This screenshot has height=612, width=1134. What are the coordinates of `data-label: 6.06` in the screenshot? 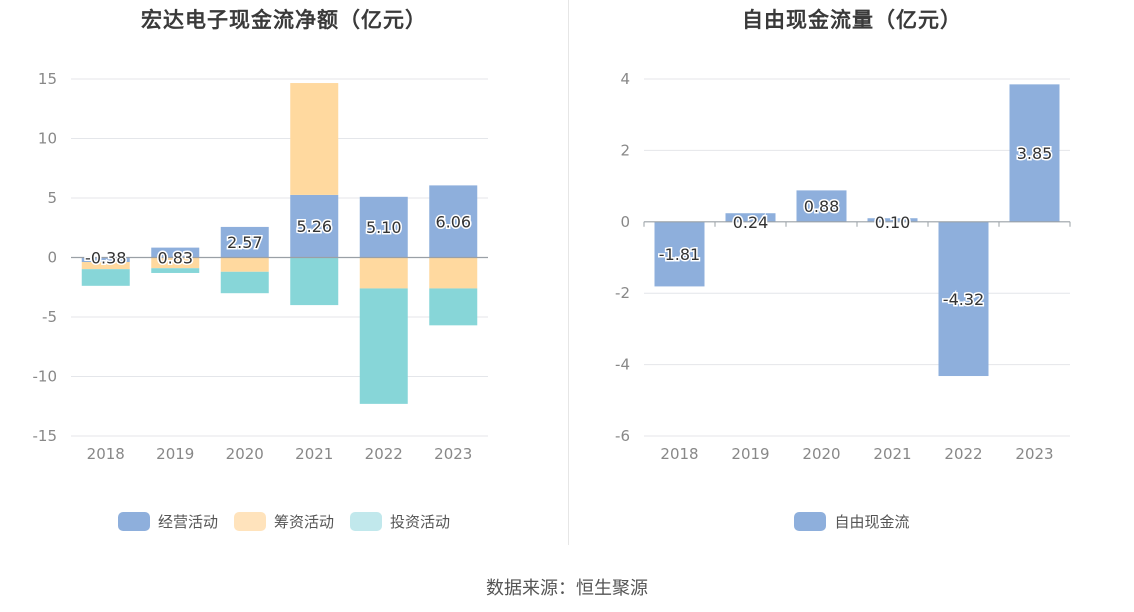 It's located at (453, 221).